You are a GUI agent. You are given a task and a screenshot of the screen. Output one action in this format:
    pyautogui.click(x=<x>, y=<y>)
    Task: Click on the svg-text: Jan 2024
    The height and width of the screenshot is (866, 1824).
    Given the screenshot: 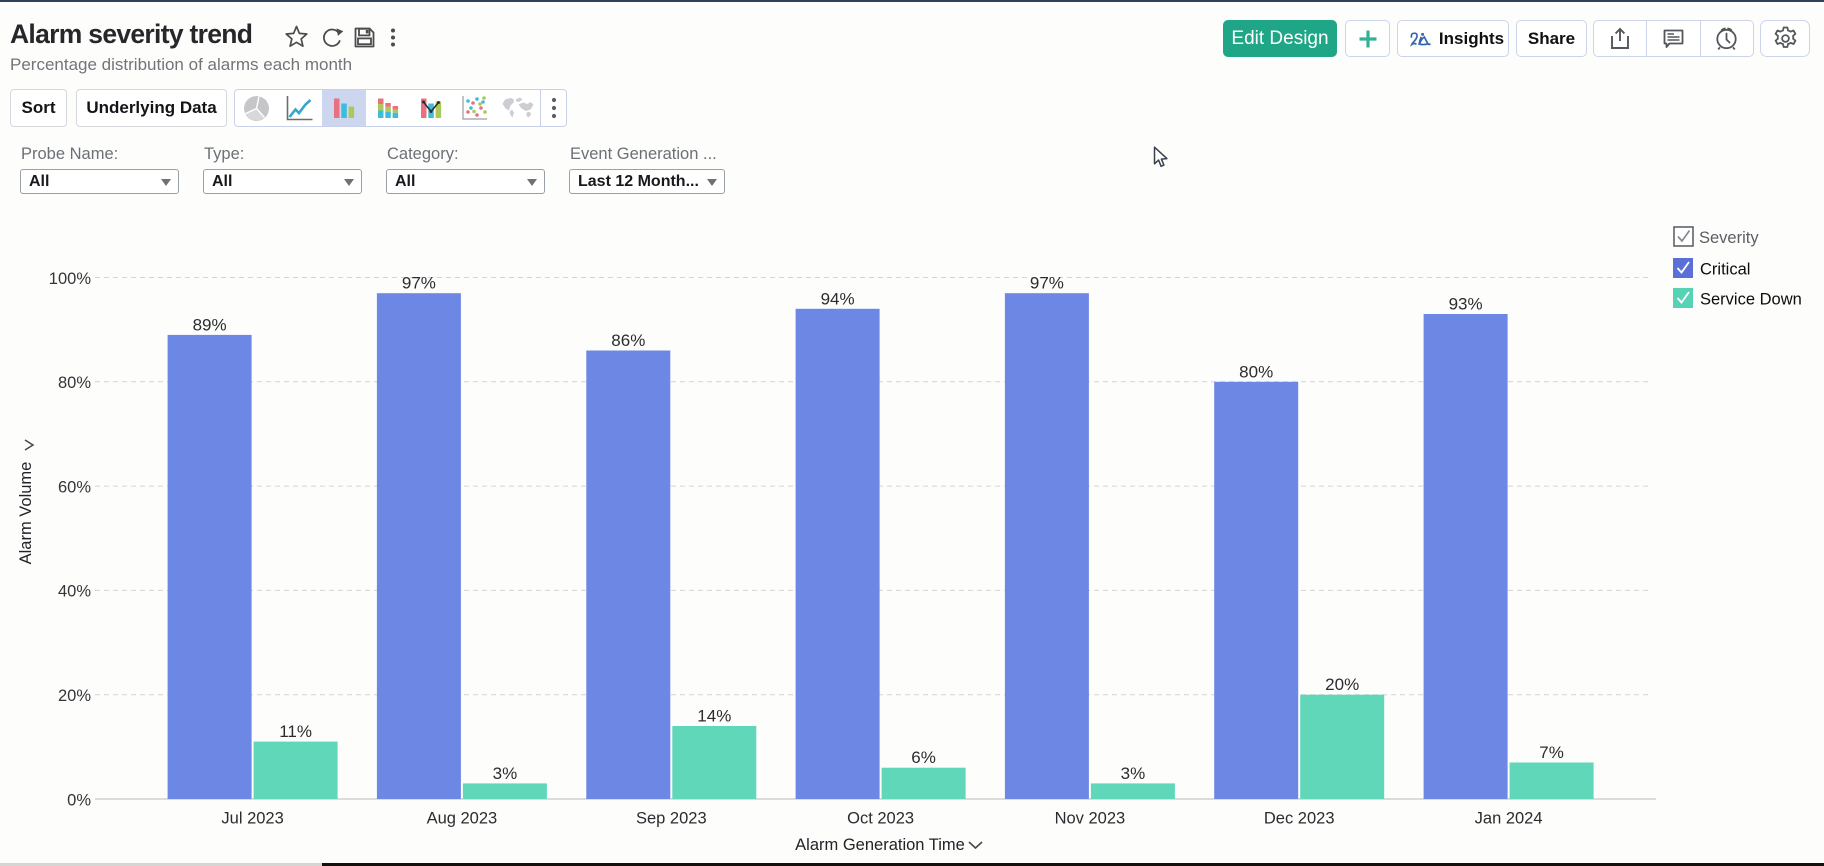 What is the action you would take?
    pyautogui.click(x=1509, y=819)
    